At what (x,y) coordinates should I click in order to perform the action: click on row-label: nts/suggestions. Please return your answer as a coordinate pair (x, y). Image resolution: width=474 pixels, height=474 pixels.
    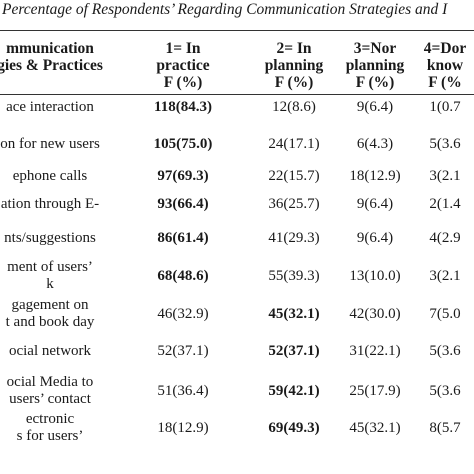
    Looking at the image, I should click on (50, 238).